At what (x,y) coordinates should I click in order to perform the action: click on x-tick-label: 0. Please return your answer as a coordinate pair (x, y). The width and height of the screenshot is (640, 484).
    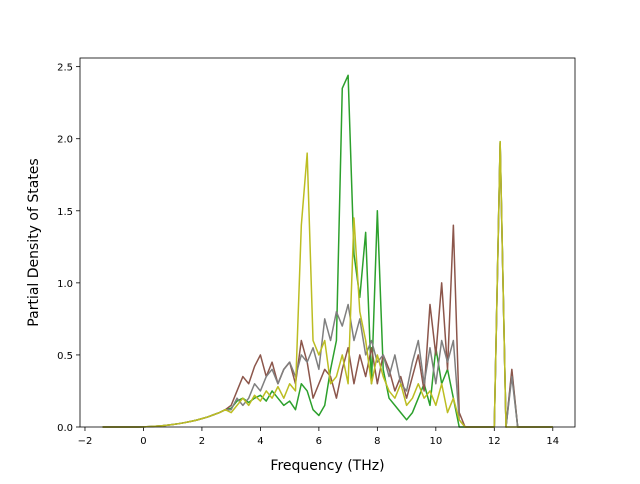
    Looking at the image, I should click on (143, 441).